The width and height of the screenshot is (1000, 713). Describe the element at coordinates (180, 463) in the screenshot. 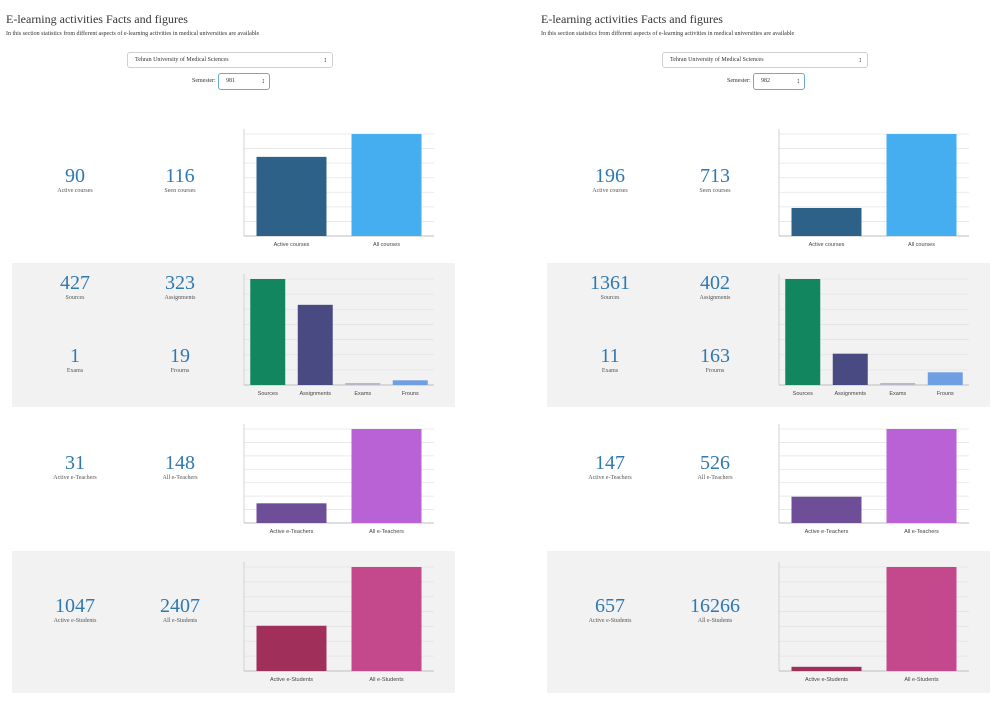

I see `stat-value: 148` at that location.